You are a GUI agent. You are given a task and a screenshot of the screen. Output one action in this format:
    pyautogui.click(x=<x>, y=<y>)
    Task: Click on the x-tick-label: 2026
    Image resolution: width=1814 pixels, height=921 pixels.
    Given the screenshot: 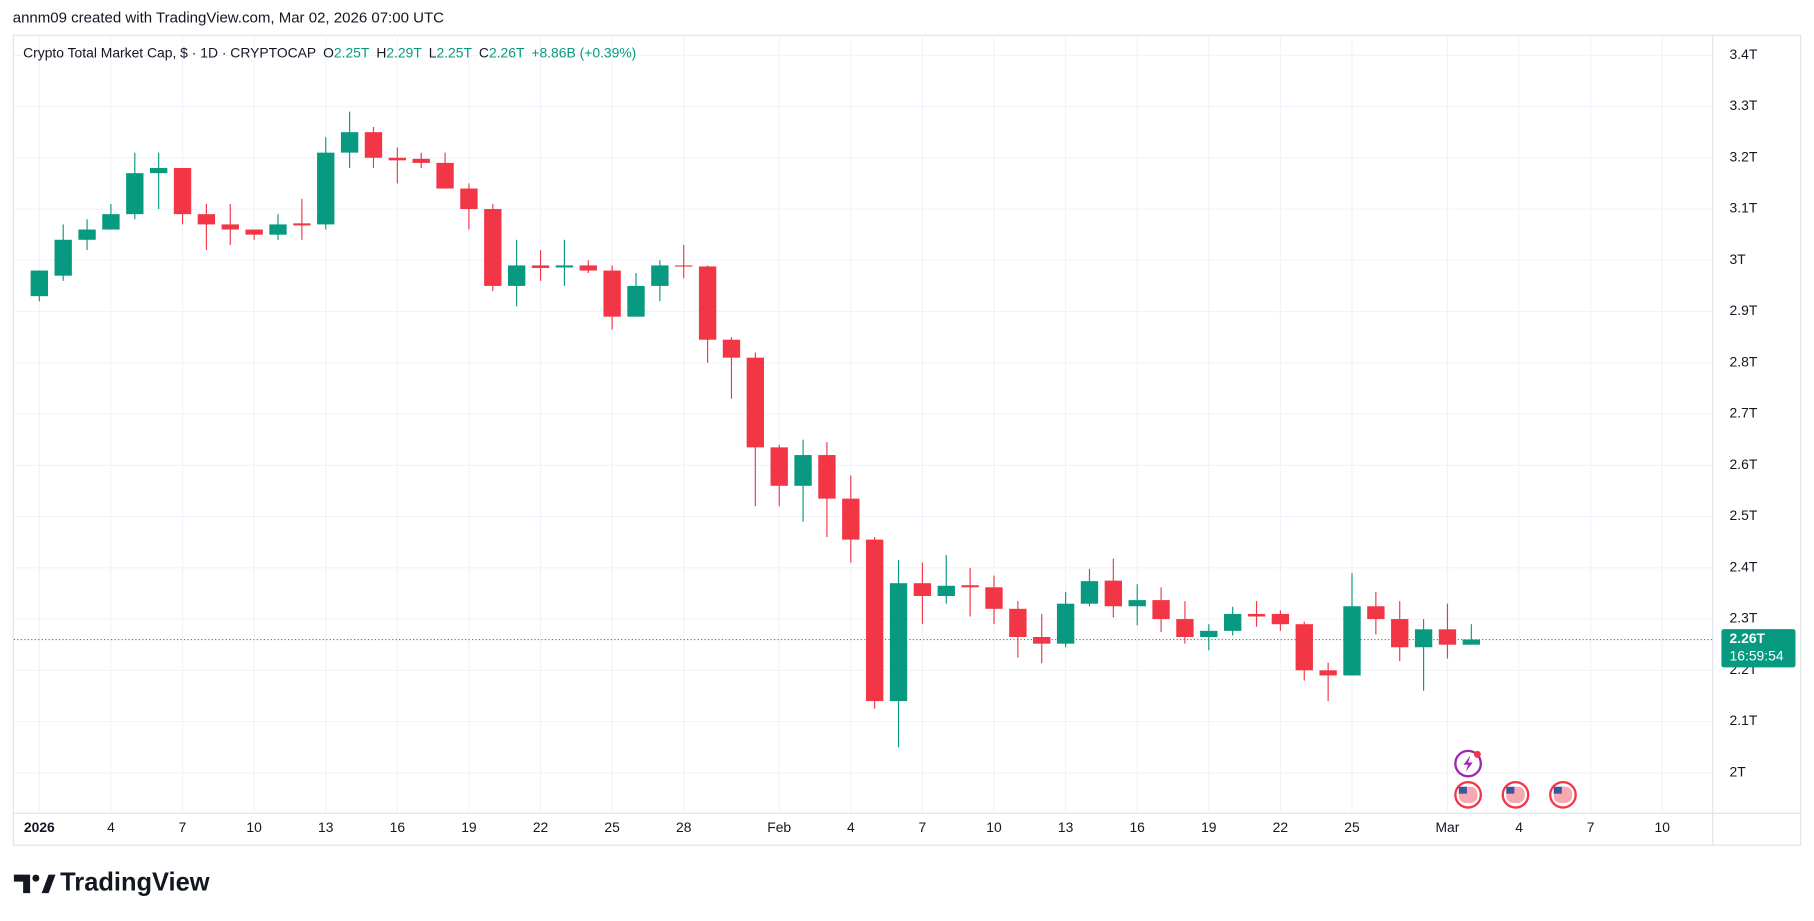 What is the action you would take?
    pyautogui.click(x=39, y=827)
    